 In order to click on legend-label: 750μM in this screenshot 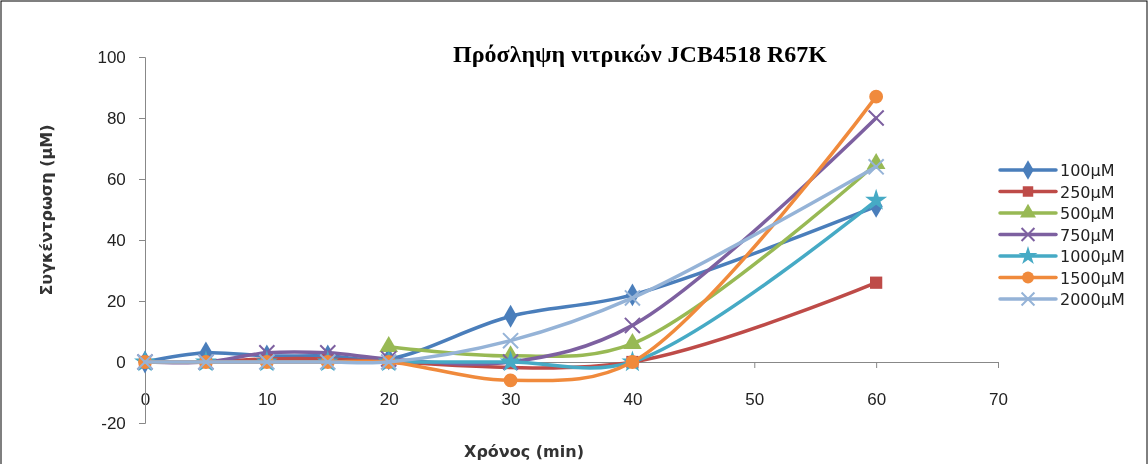, I will do `click(1087, 235)`.